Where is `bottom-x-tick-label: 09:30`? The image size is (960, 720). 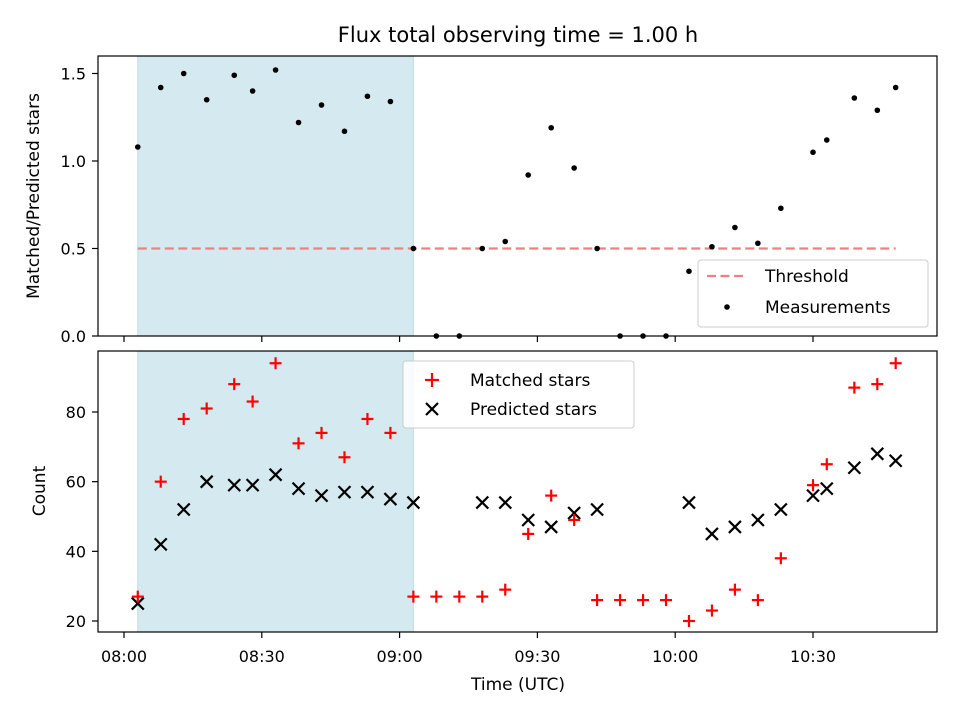 bottom-x-tick-label: 09:30 is located at coordinates (537, 656).